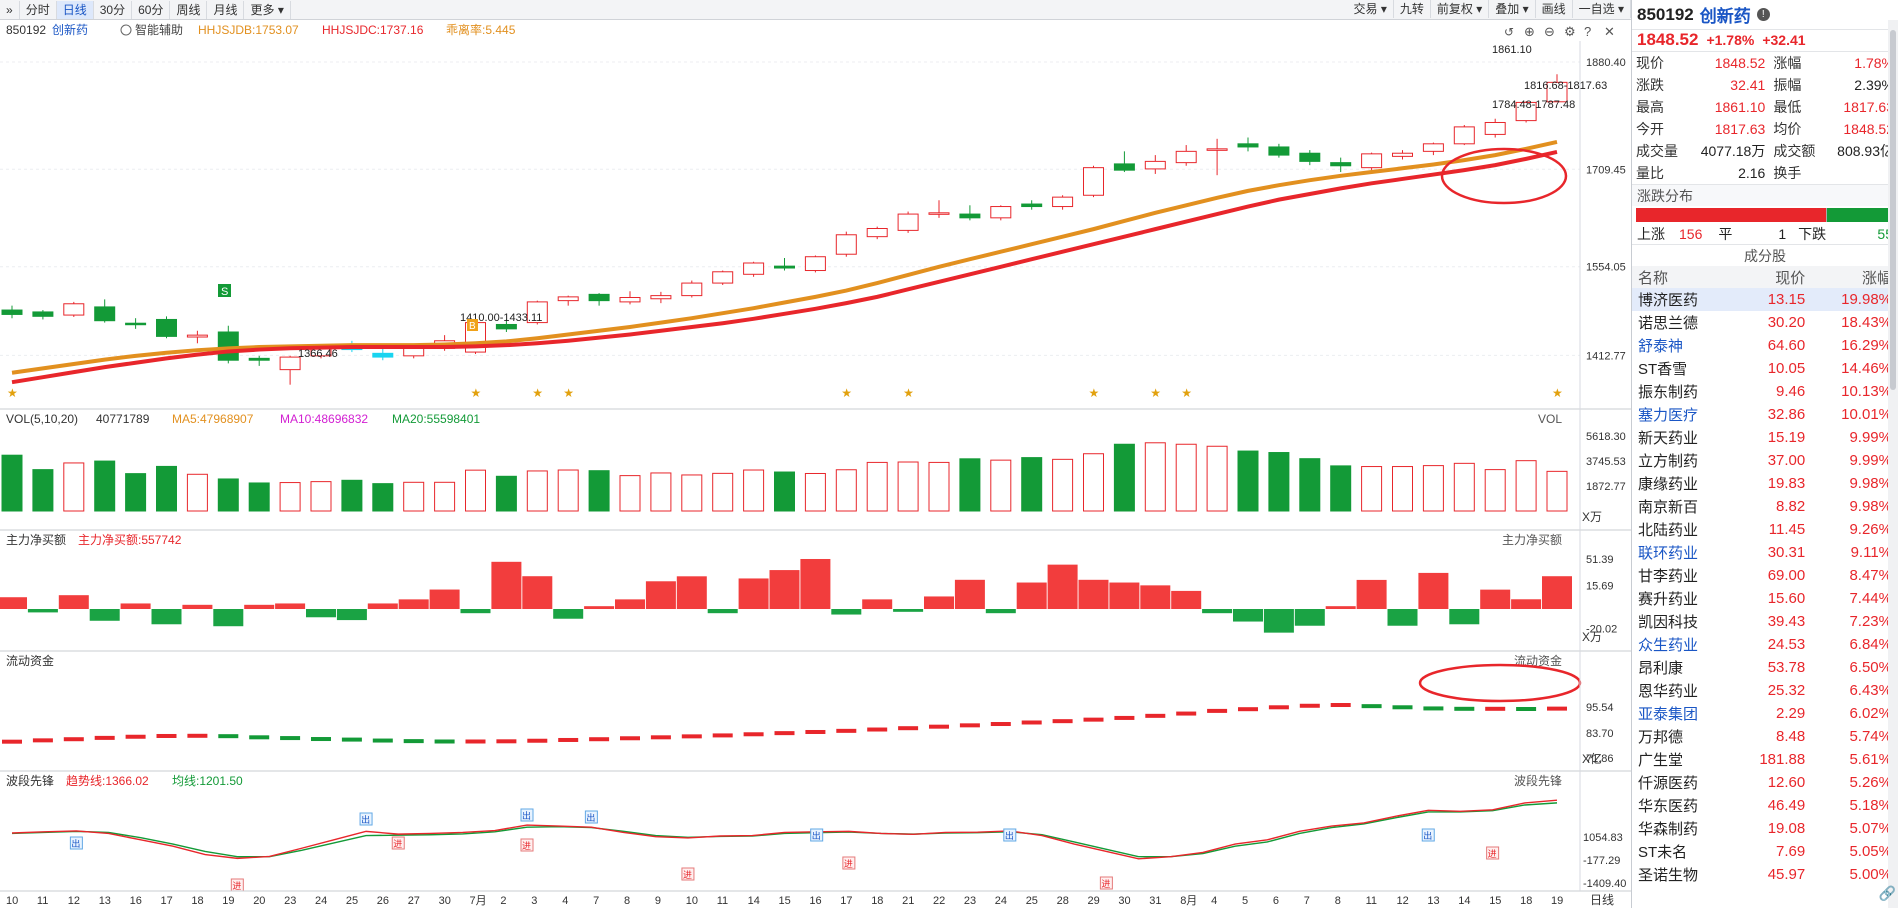  Describe the element at coordinates (1725, 16) in the screenshot. I see `quote-name: 创新药` at that location.